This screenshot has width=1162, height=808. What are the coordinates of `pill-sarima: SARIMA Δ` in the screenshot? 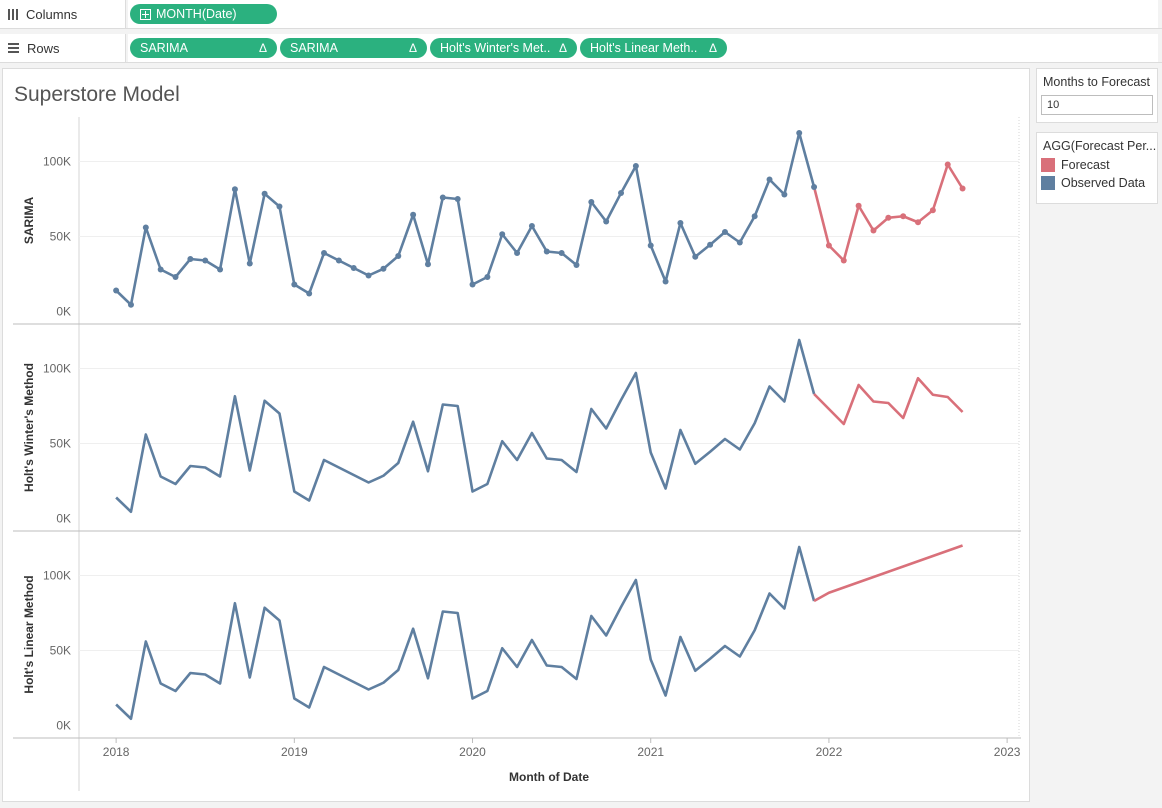 It's located at (203, 48).